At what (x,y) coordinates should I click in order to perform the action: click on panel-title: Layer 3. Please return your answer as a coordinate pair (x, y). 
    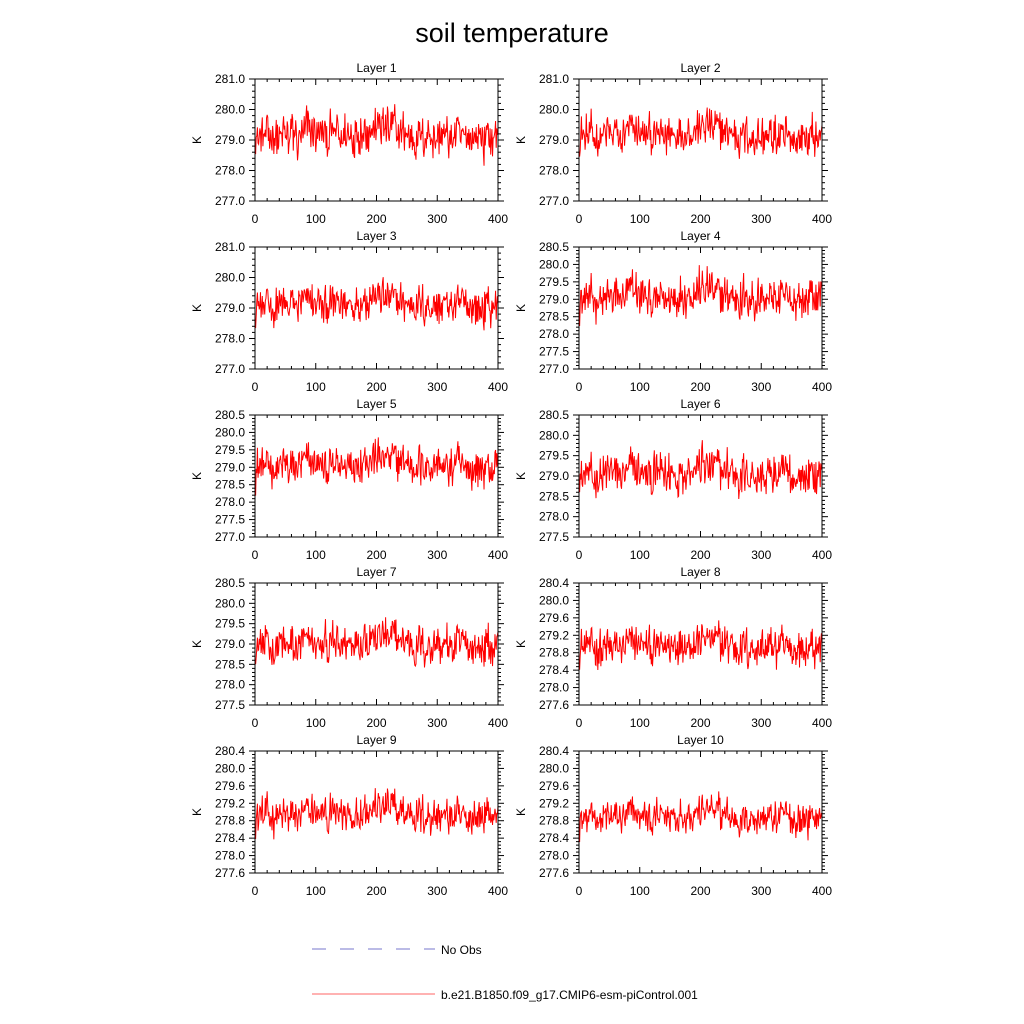
    Looking at the image, I should click on (376, 236).